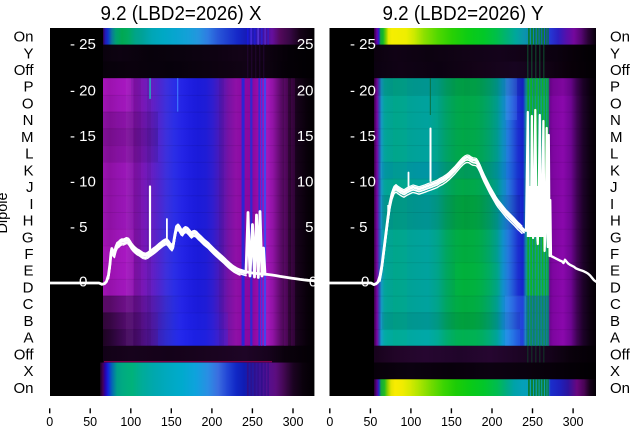 The image size is (640, 440). Describe the element at coordinates (181, 13) in the screenshot. I see `svg-text: 9.2 (LBD2=2026) X` at that location.